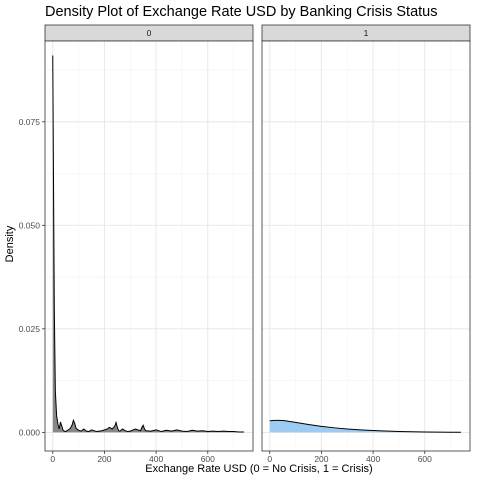 The image size is (480, 480). I want to click on y-tick-label: 0.050, so click(30, 225).